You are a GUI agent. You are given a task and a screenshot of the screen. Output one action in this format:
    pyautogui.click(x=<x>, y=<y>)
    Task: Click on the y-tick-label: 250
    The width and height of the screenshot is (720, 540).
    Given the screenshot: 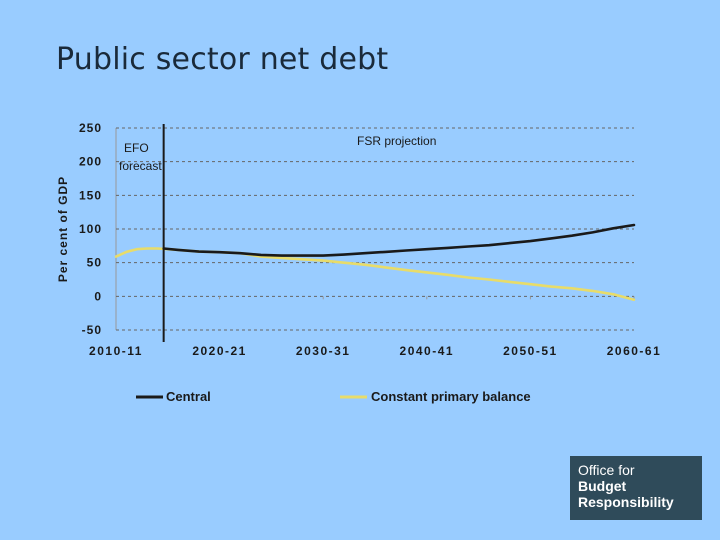 What is the action you would take?
    pyautogui.click(x=90, y=128)
    